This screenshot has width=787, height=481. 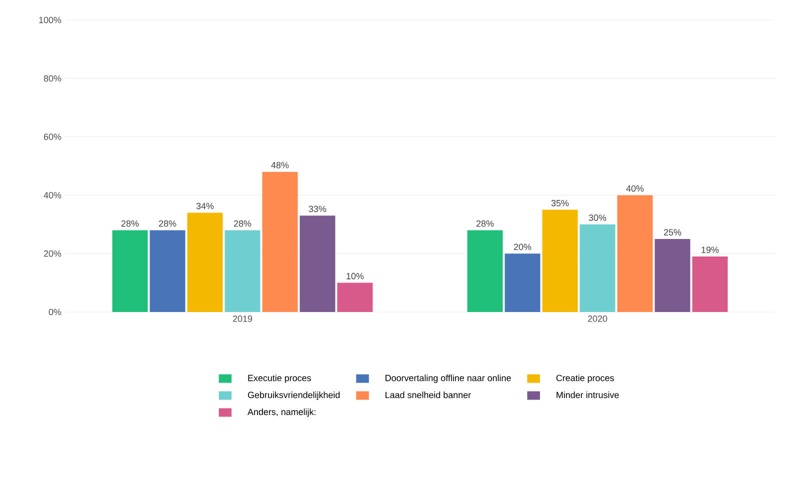 I want to click on data-label: 20%, so click(x=523, y=247).